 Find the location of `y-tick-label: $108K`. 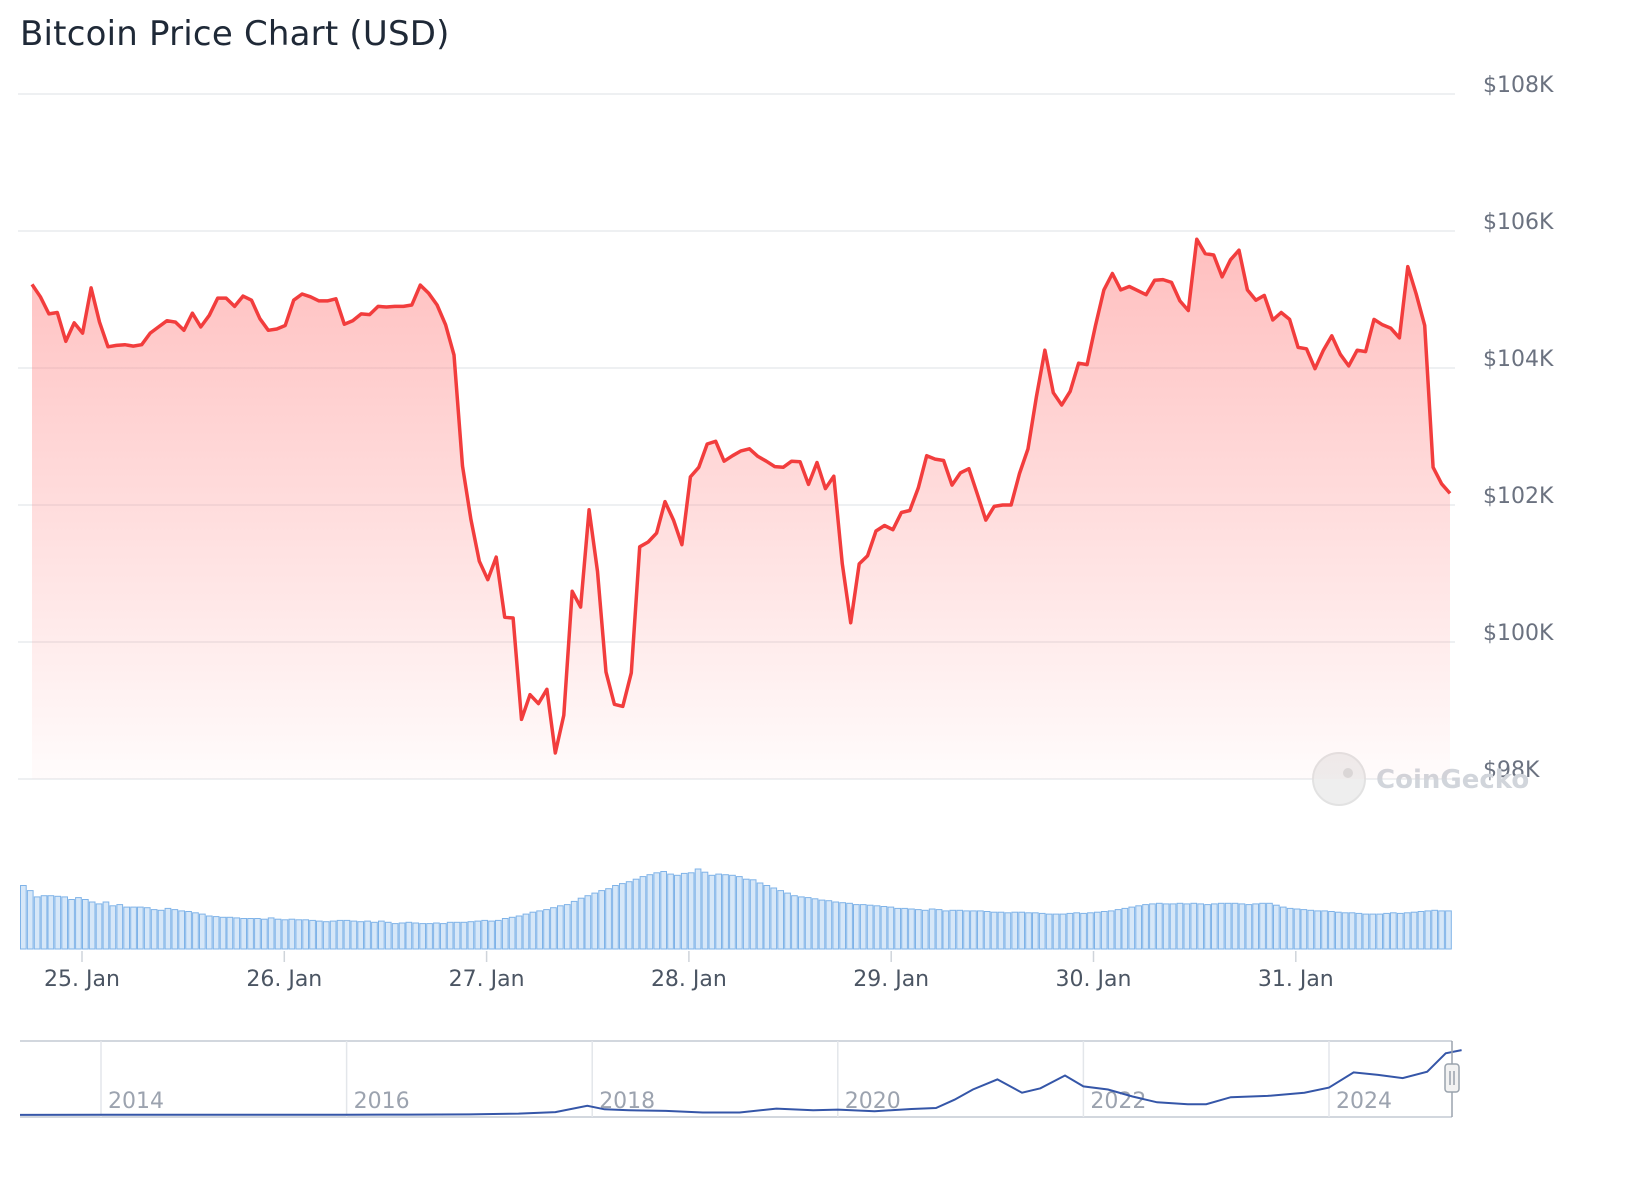

y-tick-label: $108K is located at coordinates (1518, 85).